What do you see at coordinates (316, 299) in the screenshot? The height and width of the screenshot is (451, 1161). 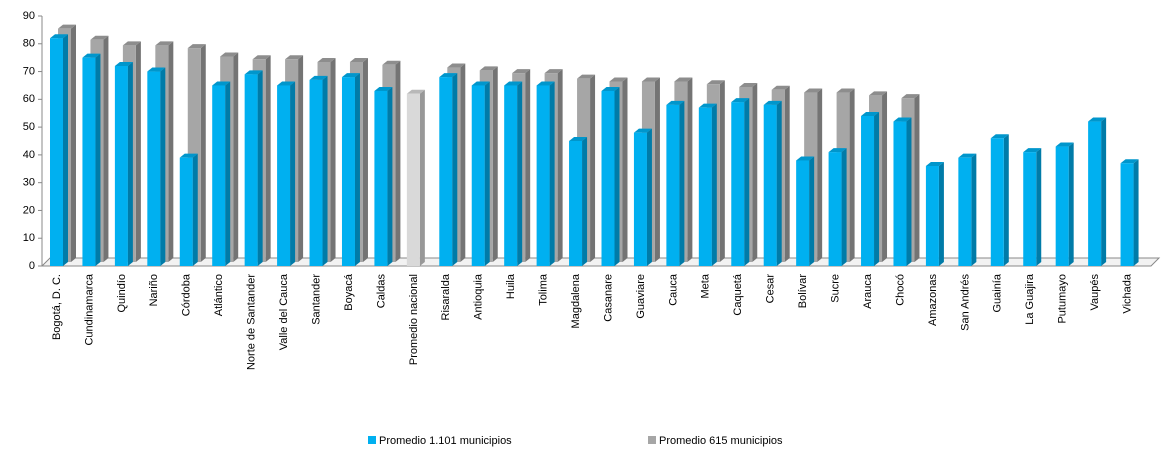 I see `x-tick-label: Santander` at bounding box center [316, 299].